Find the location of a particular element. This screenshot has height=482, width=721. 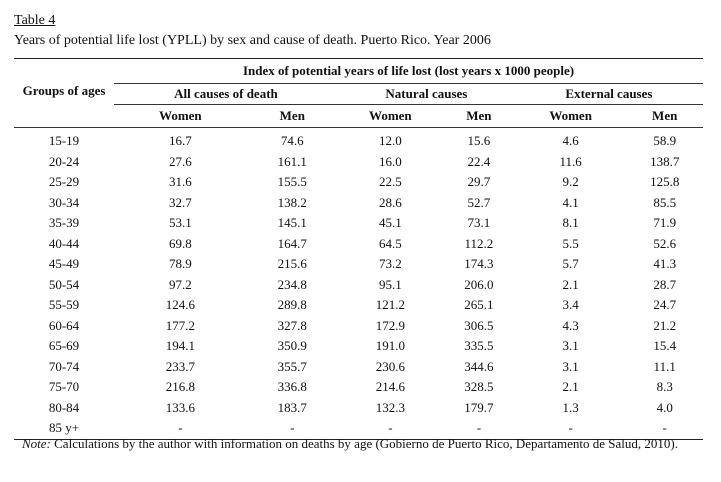

value-cell: 138.7 is located at coordinates (665, 161).